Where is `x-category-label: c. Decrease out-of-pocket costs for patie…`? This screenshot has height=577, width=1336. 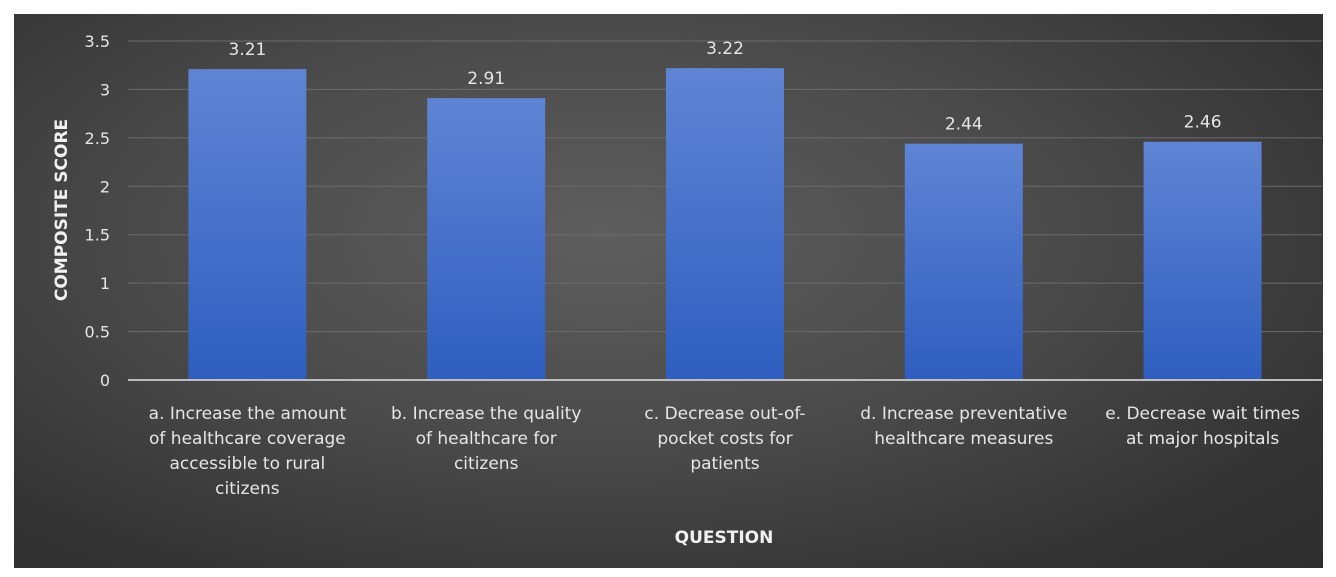 x-category-label: c. Decrease out-of-pocket costs for patie… is located at coordinates (724, 439).